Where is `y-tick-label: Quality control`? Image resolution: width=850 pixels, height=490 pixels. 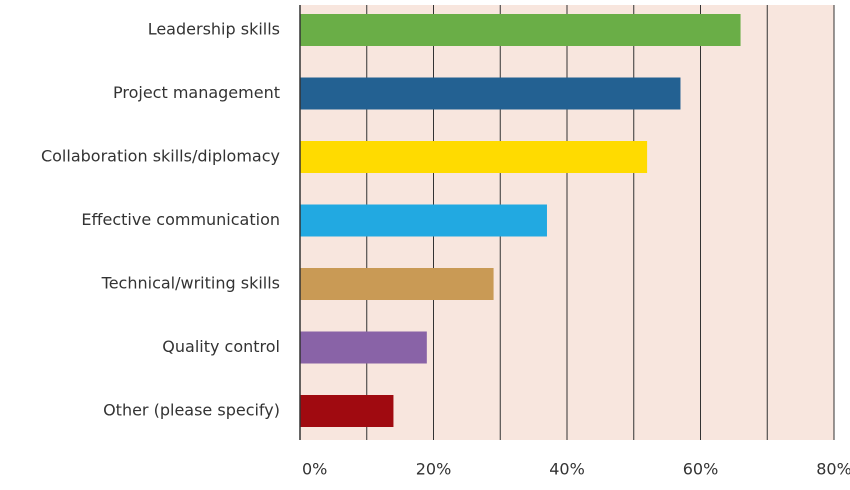 y-tick-label: Quality control is located at coordinates (221, 346).